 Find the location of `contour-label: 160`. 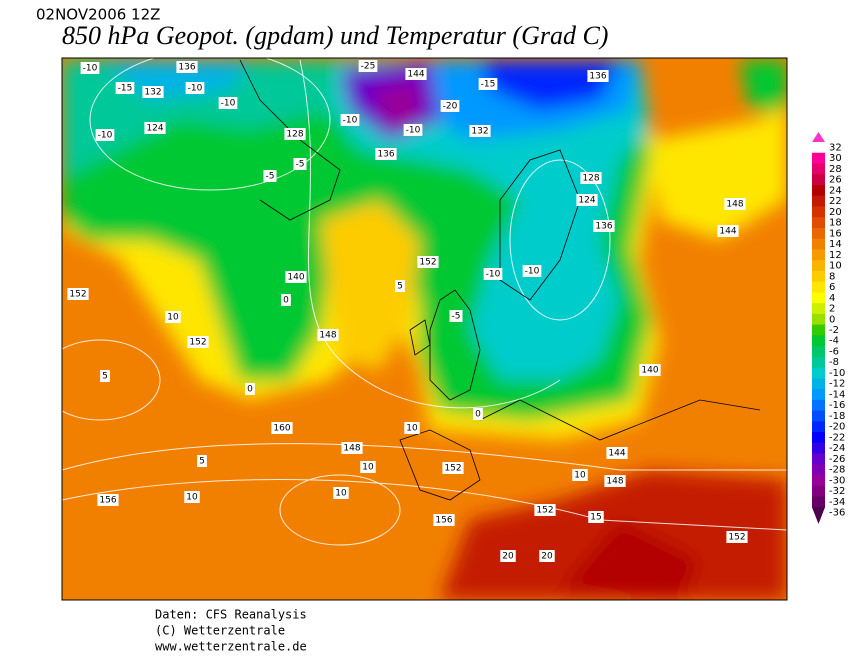

contour-label: 160 is located at coordinates (281, 429).